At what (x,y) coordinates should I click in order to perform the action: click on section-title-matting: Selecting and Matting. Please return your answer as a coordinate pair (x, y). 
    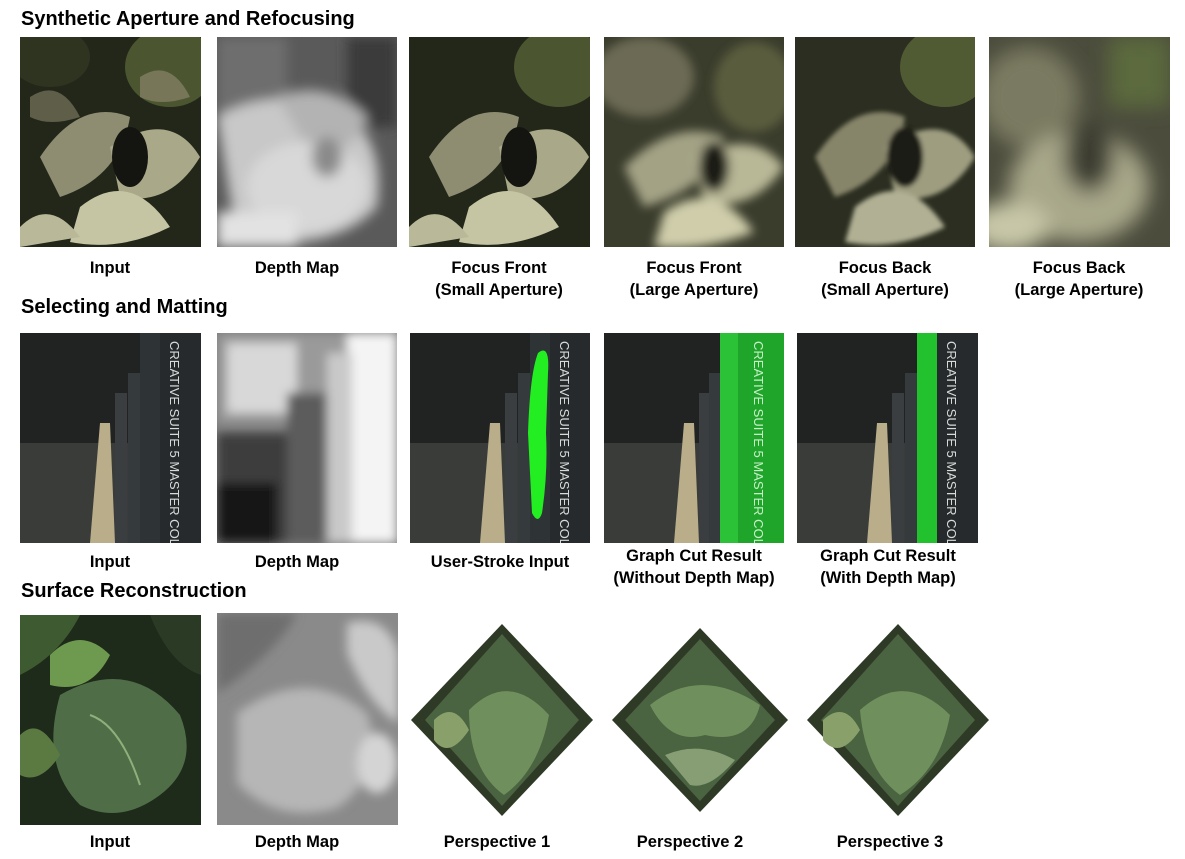
    Looking at the image, I should click on (124, 307).